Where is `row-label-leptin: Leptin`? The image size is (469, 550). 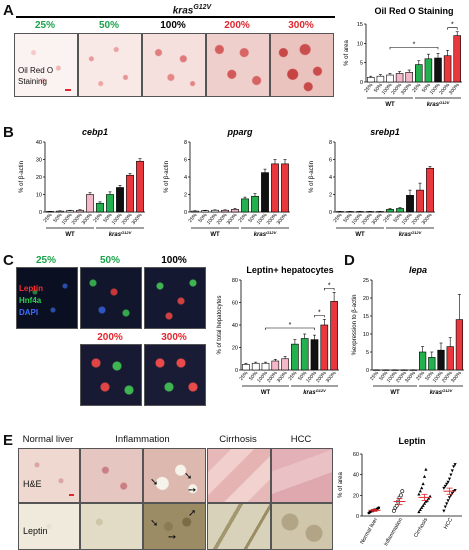 row-label-leptin: Leptin is located at coordinates (35, 531).